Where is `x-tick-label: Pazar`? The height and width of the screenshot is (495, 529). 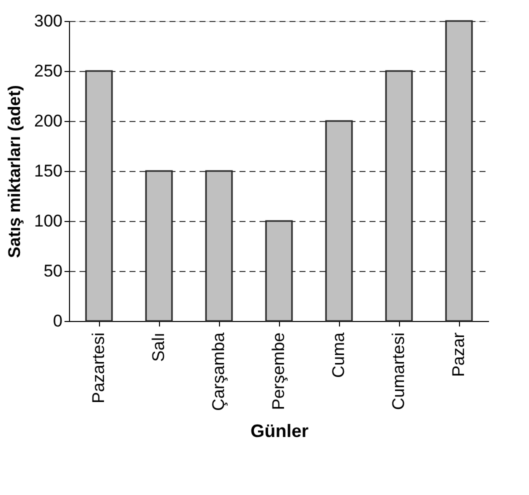 x-tick-label: Pazar is located at coordinates (458, 354).